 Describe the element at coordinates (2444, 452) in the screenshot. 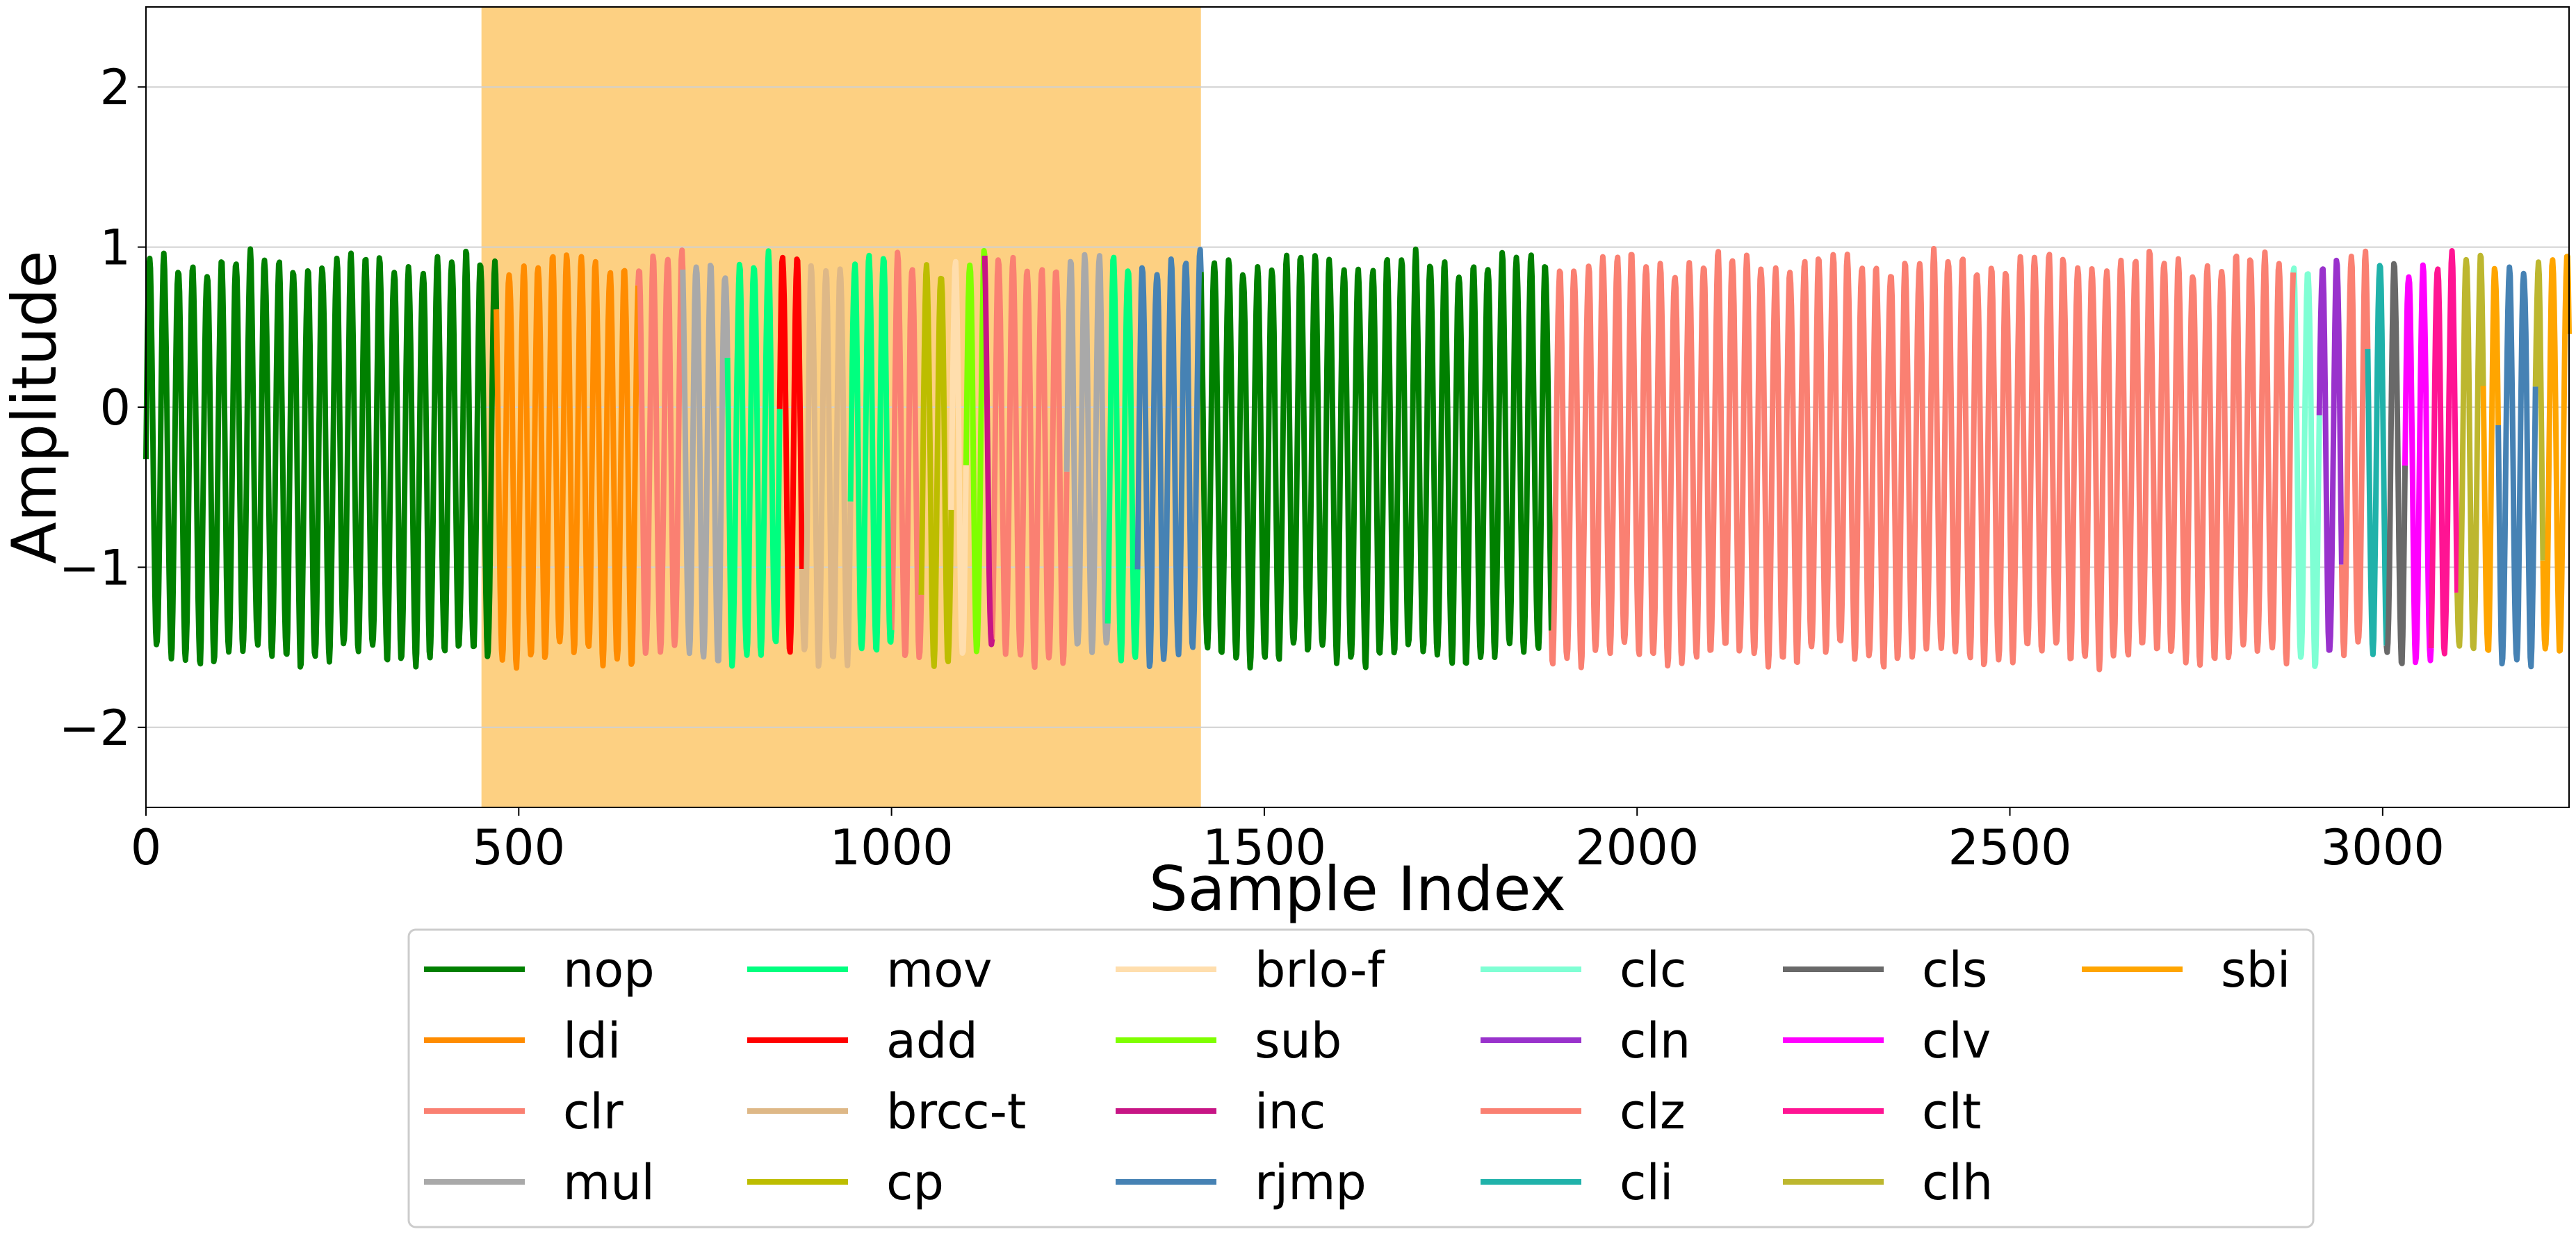

I see `series-clt-line` at that location.